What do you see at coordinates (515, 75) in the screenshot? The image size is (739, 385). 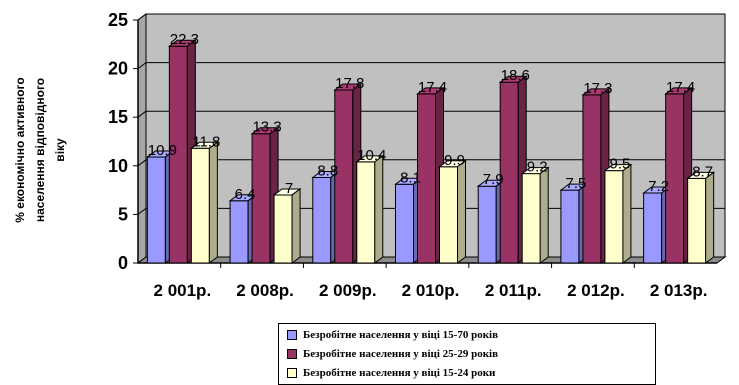 I see `data-label: 18.6` at bounding box center [515, 75].